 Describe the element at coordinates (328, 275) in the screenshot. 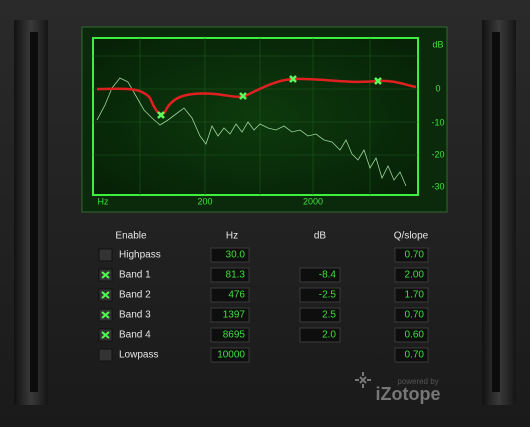

I see `value-text: -8.4` at that location.